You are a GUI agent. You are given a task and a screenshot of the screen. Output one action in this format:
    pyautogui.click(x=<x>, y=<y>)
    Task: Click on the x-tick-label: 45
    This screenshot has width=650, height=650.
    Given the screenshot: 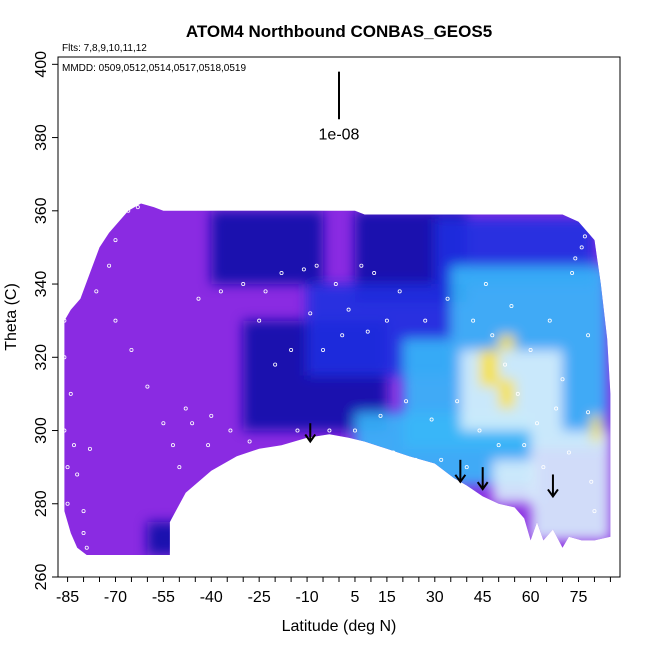 What is the action you would take?
    pyautogui.click(x=483, y=597)
    